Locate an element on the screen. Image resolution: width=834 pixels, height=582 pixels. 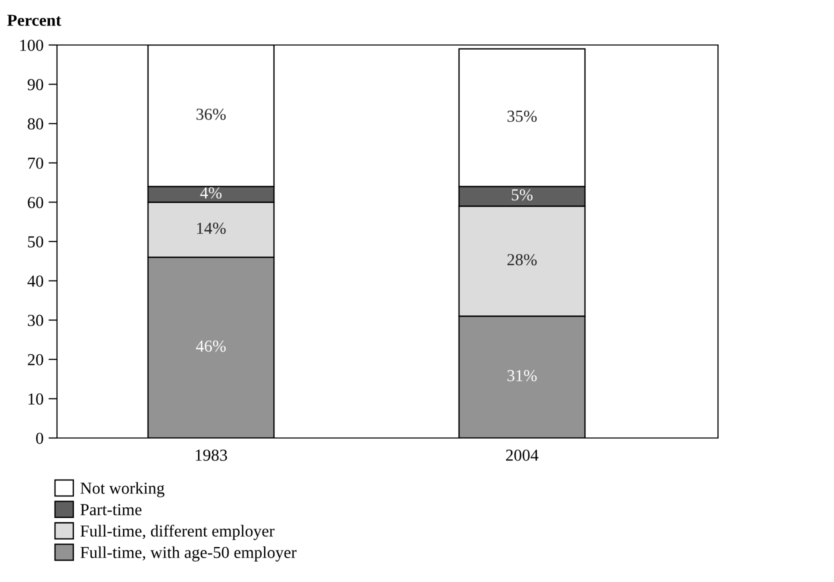
data-label: 36% is located at coordinates (211, 114).